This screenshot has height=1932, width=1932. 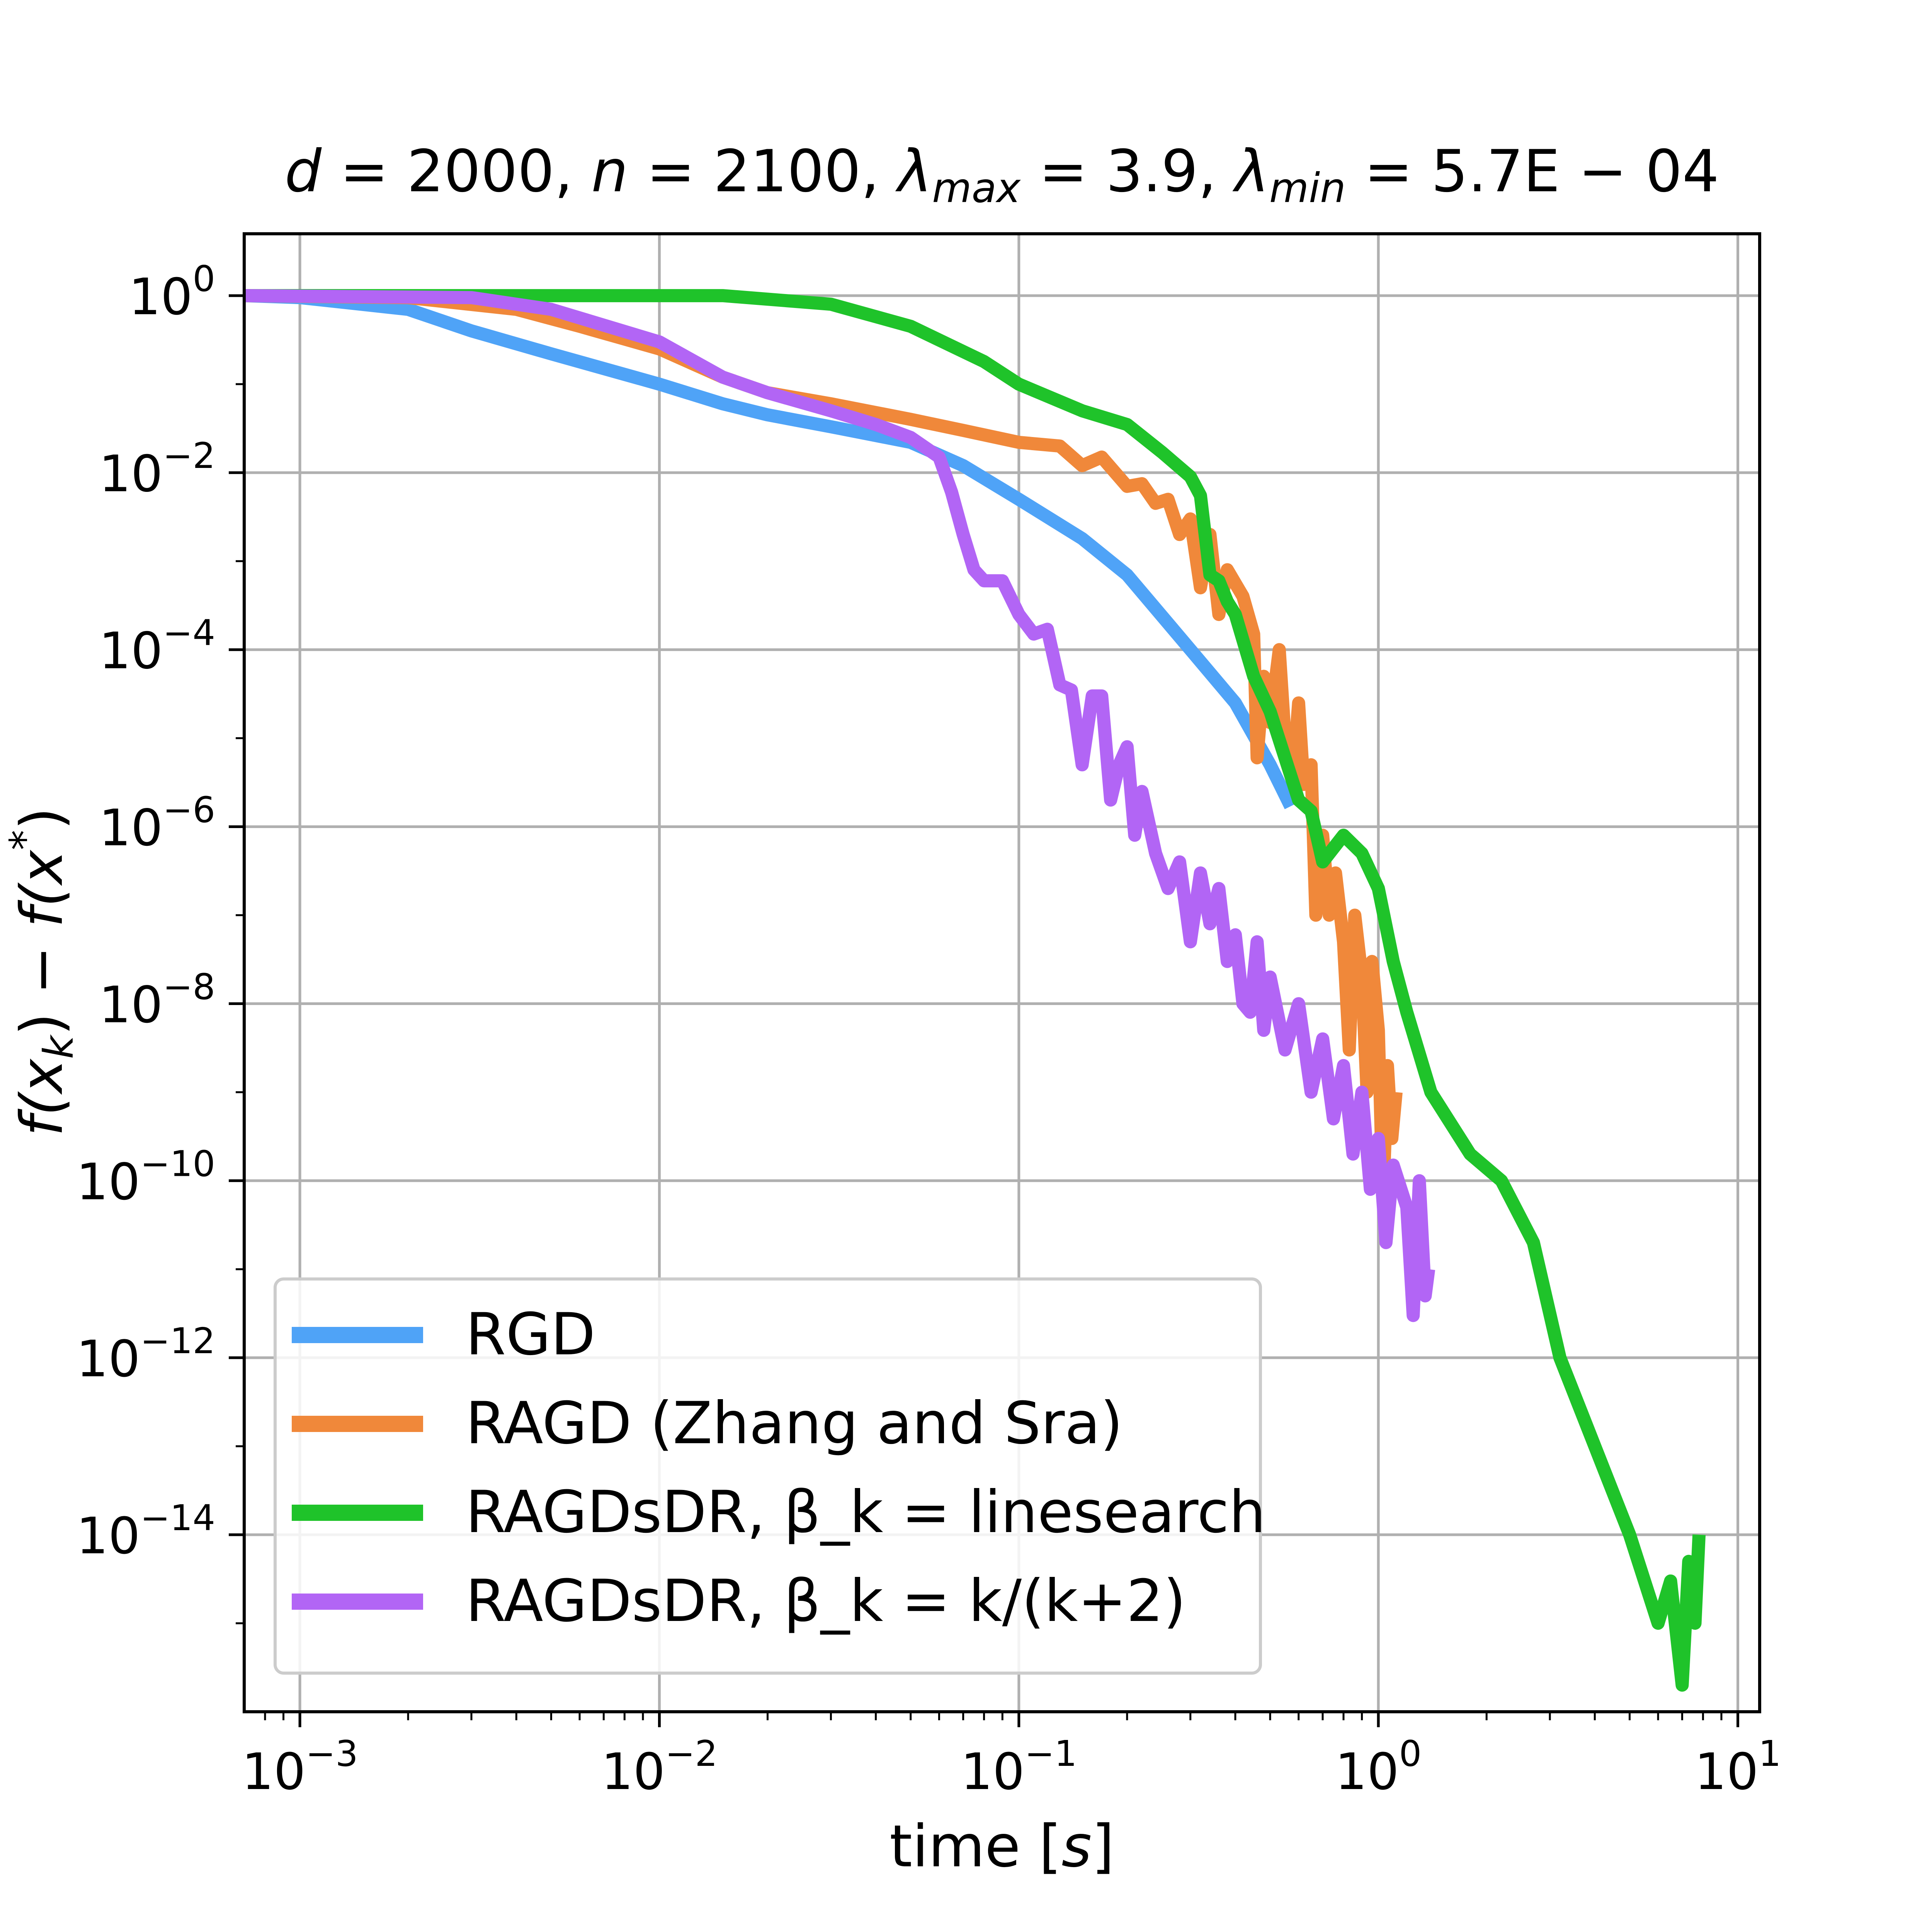 I want to click on y-tick-label: 10⁻², so click(x=157, y=469).